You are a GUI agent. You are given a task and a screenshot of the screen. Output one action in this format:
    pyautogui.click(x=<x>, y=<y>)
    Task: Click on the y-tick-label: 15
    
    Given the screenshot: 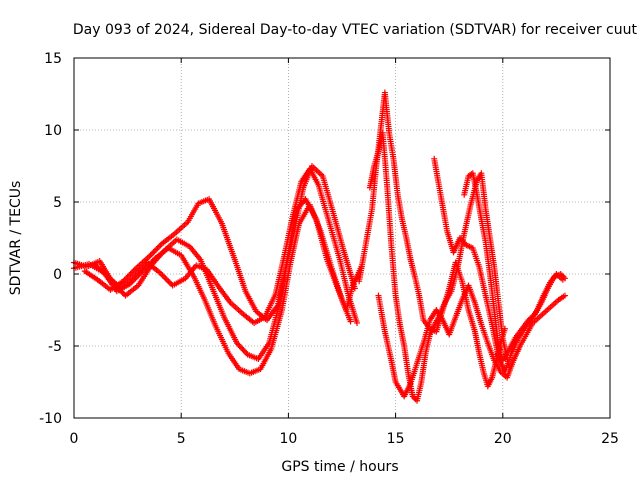 What is the action you would take?
    pyautogui.click(x=53, y=59)
    